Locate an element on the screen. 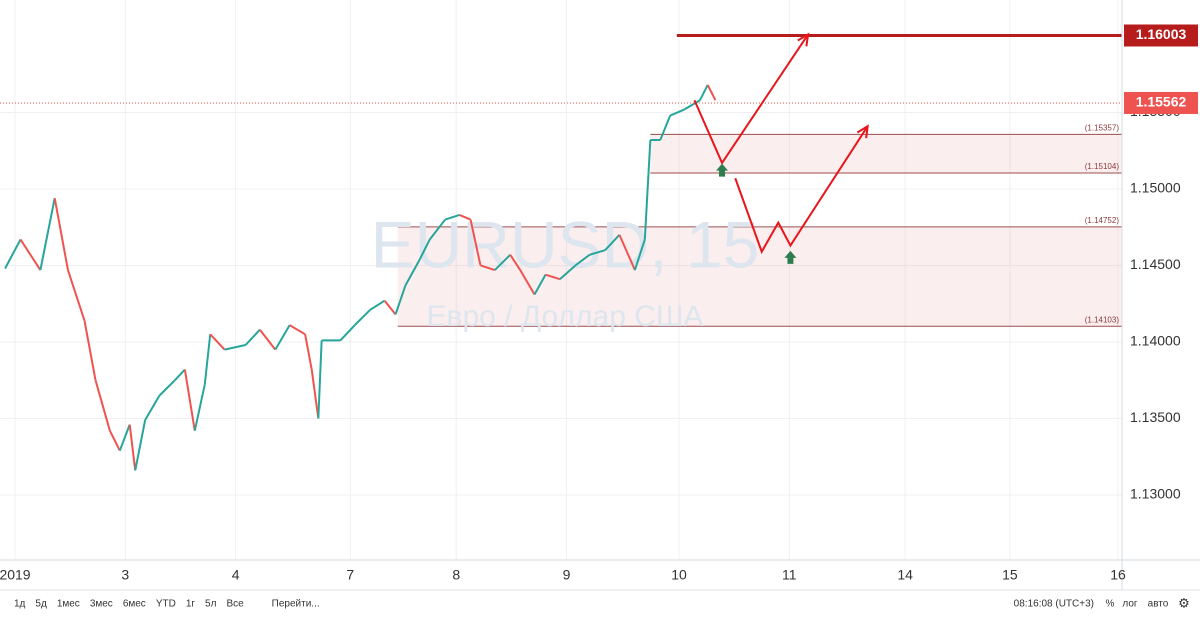  zone is located at coordinates (760, 276).